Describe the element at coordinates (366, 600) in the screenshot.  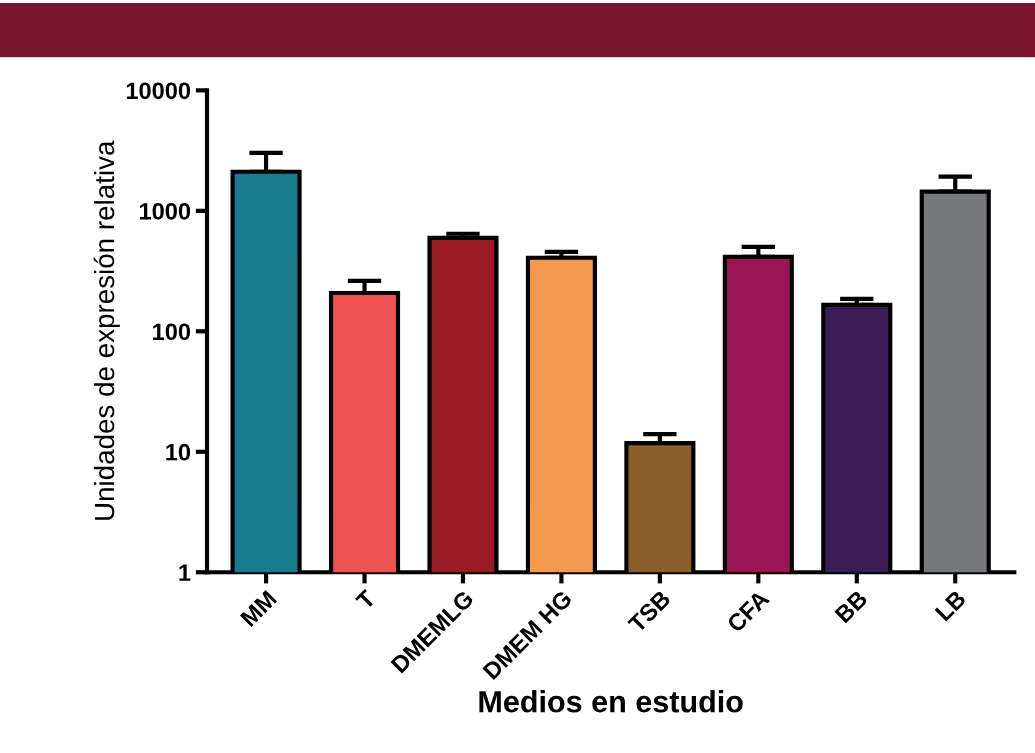
I see `x-tick-label: T` at that location.